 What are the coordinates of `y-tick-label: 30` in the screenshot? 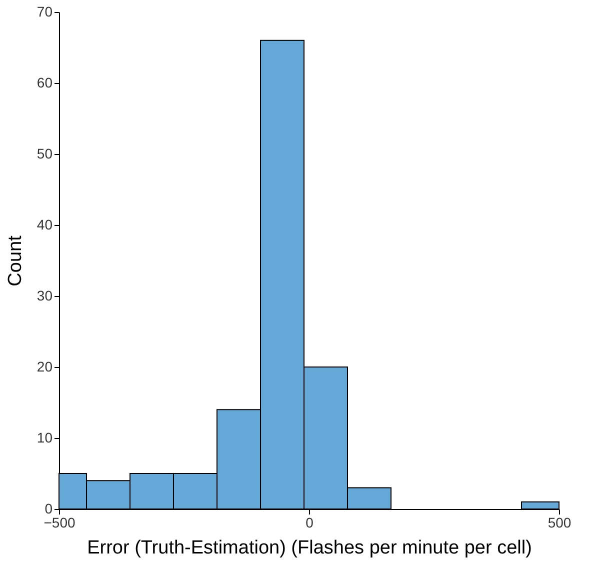 It's located at (44, 296).